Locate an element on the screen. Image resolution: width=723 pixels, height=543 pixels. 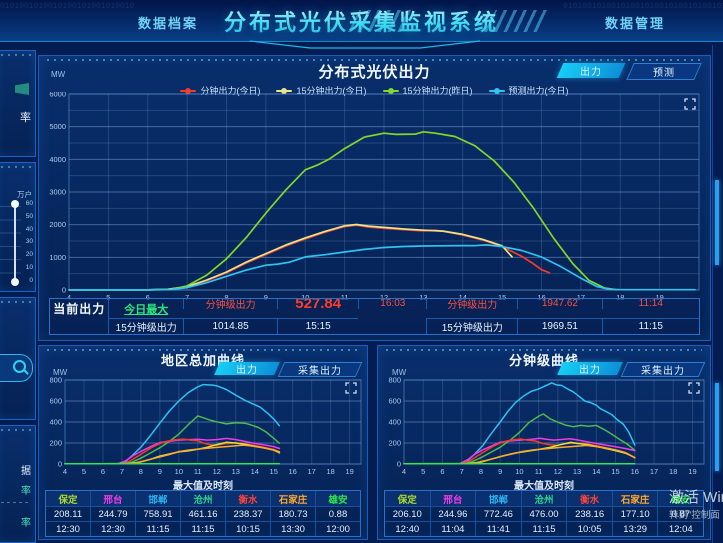
svg-text: 16 is located at coordinates (541, 297).